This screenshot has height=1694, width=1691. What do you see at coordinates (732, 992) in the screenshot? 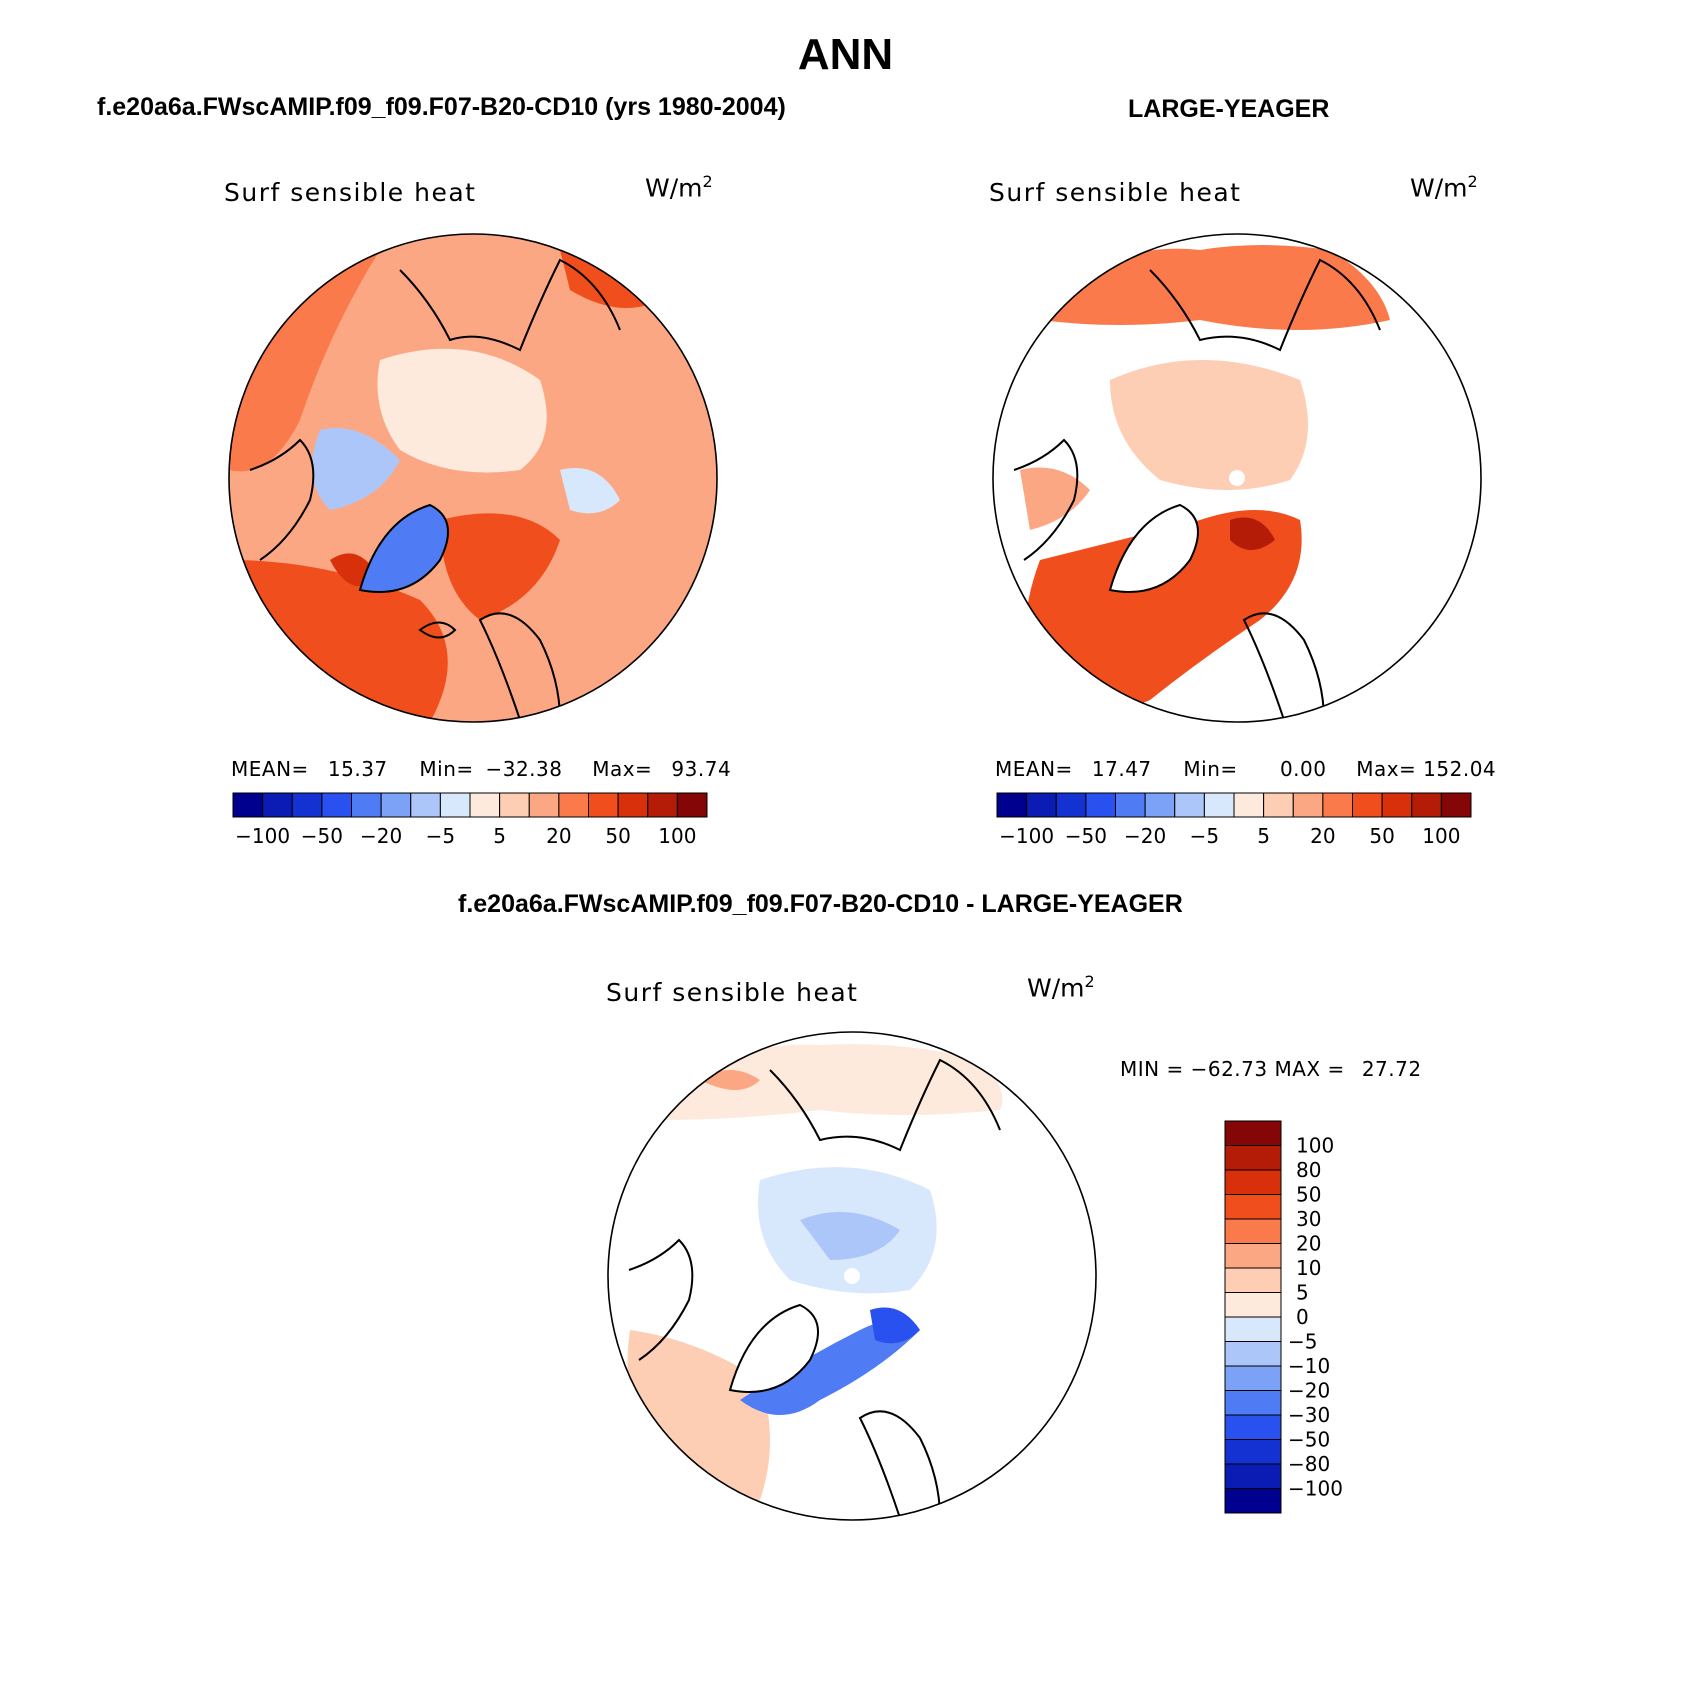
I see `panel-diff-variable-label: Surf sensible heat` at bounding box center [732, 992].